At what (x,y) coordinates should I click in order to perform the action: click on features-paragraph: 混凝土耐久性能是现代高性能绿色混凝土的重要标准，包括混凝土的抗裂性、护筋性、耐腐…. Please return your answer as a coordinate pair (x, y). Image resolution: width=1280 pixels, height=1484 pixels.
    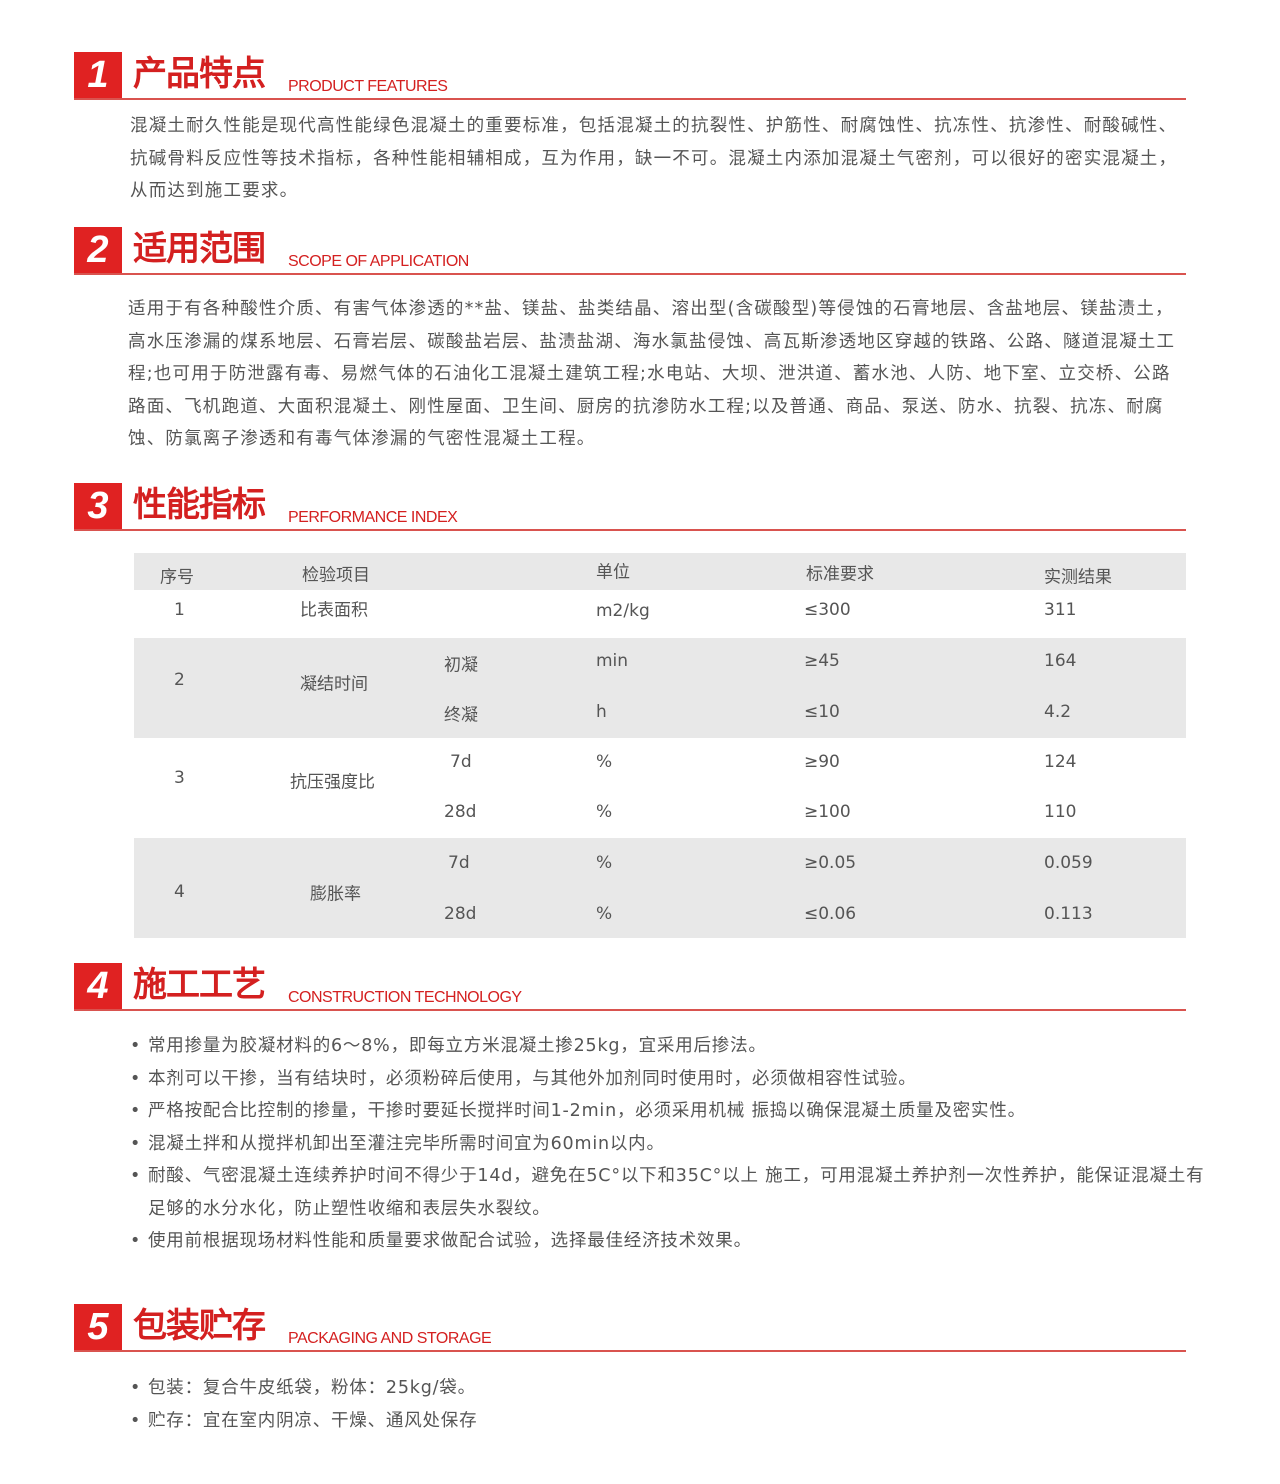
    Looking at the image, I should click on (654, 158).